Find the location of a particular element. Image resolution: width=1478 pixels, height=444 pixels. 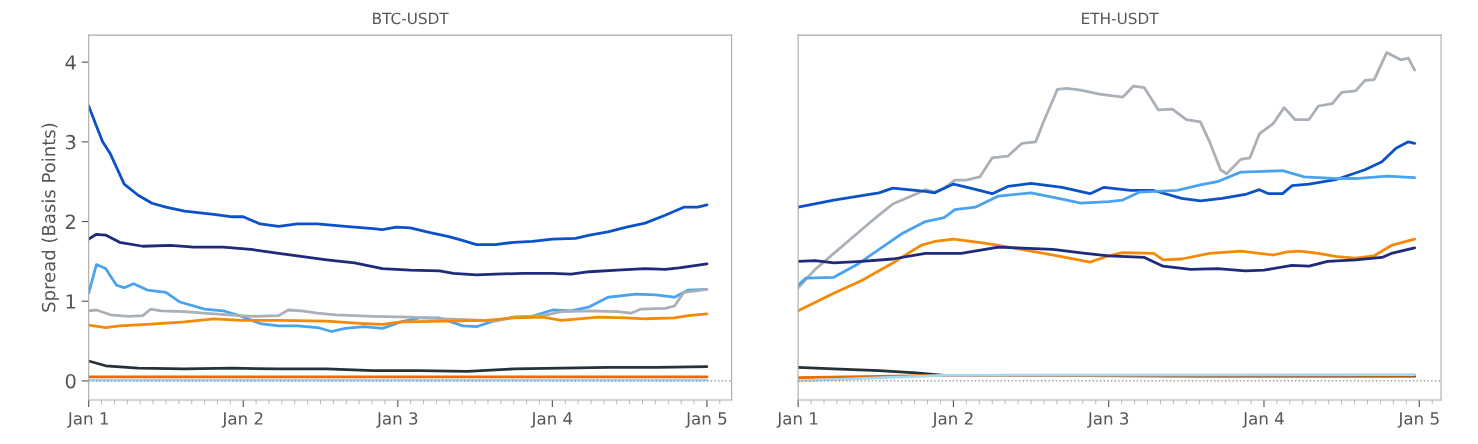

y-tick-label: 4 is located at coordinates (70, 62).